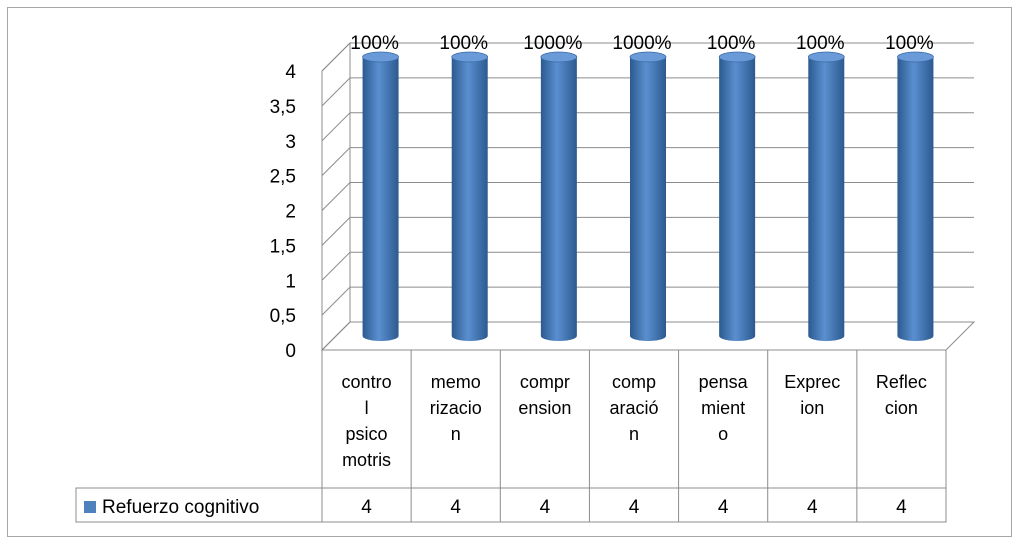  What do you see at coordinates (290, 212) in the screenshot?
I see `y-tick-label: 2` at bounding box center [290, 212].